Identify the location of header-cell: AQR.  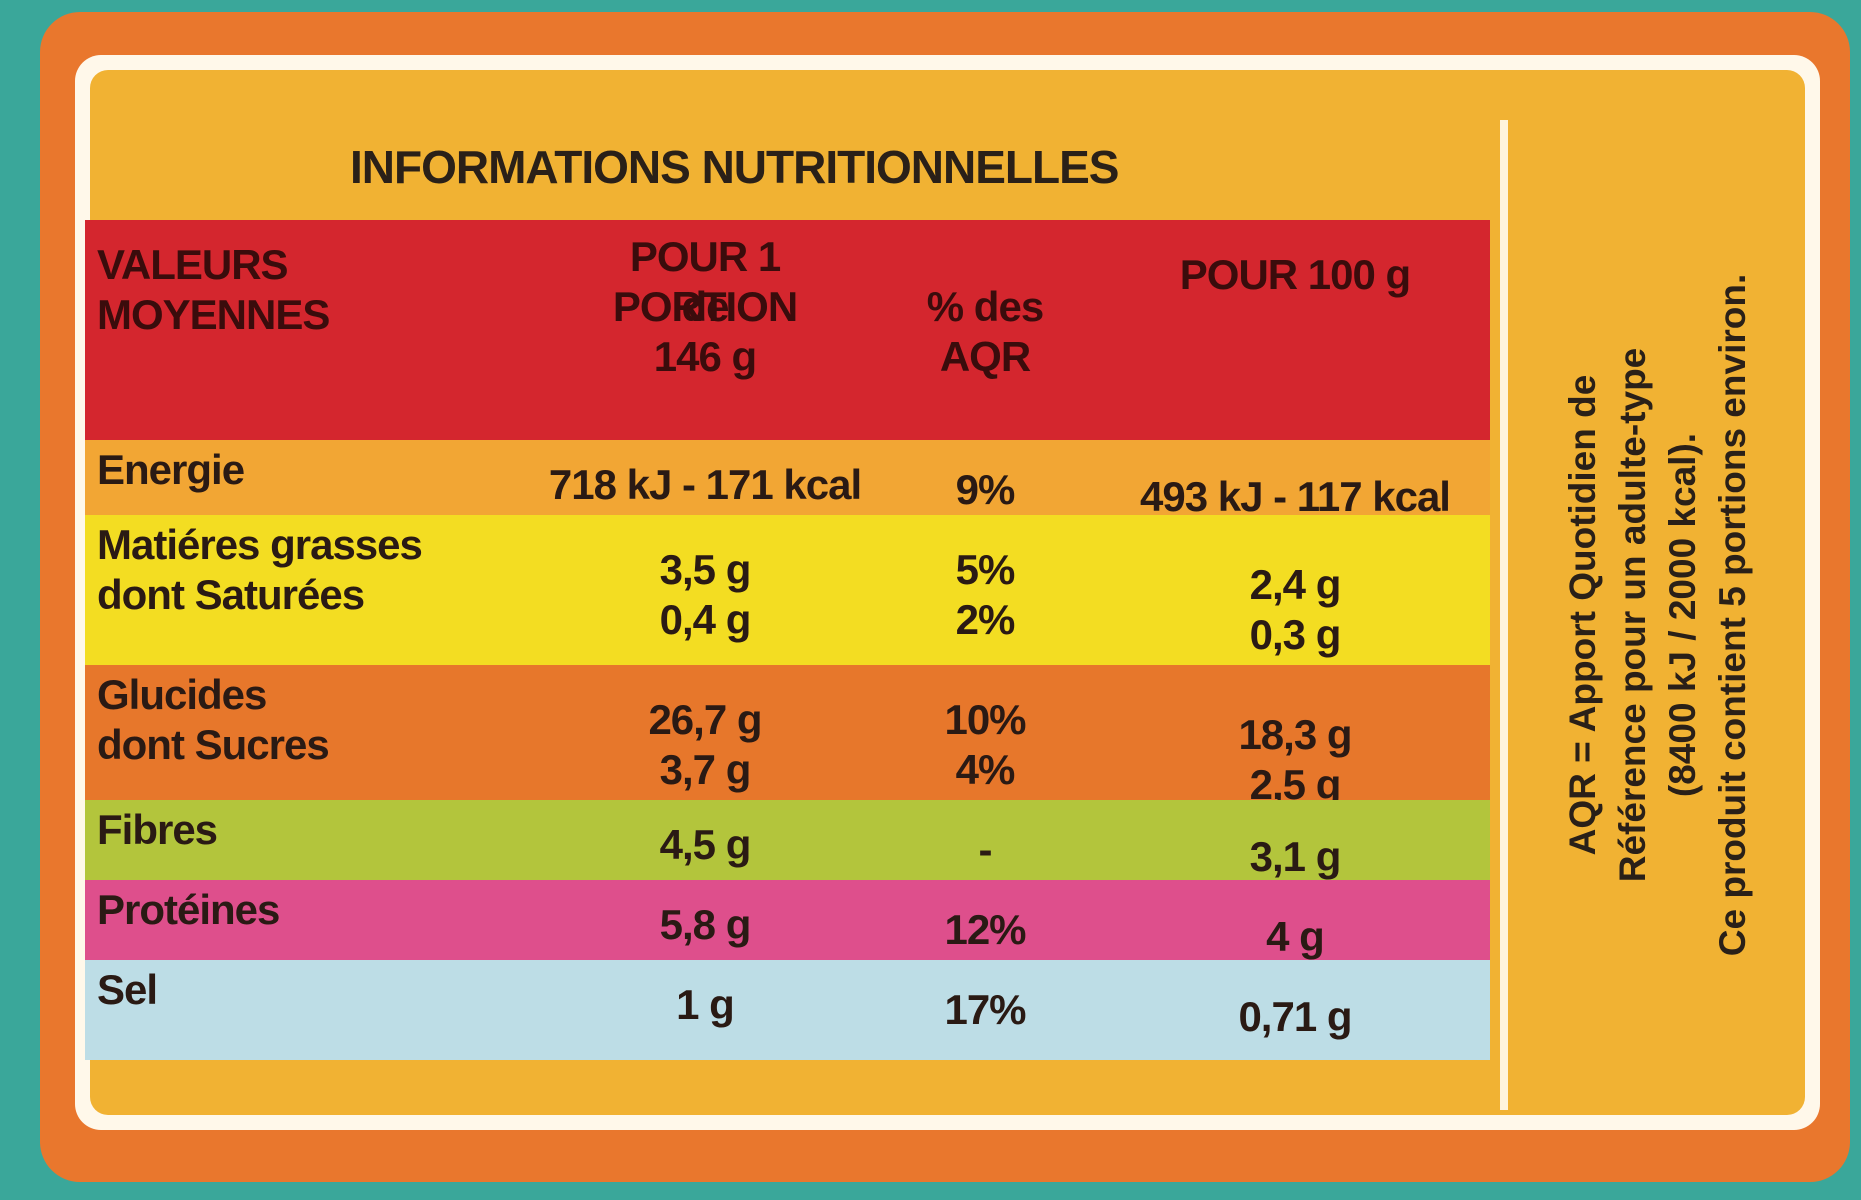
(985, 356).